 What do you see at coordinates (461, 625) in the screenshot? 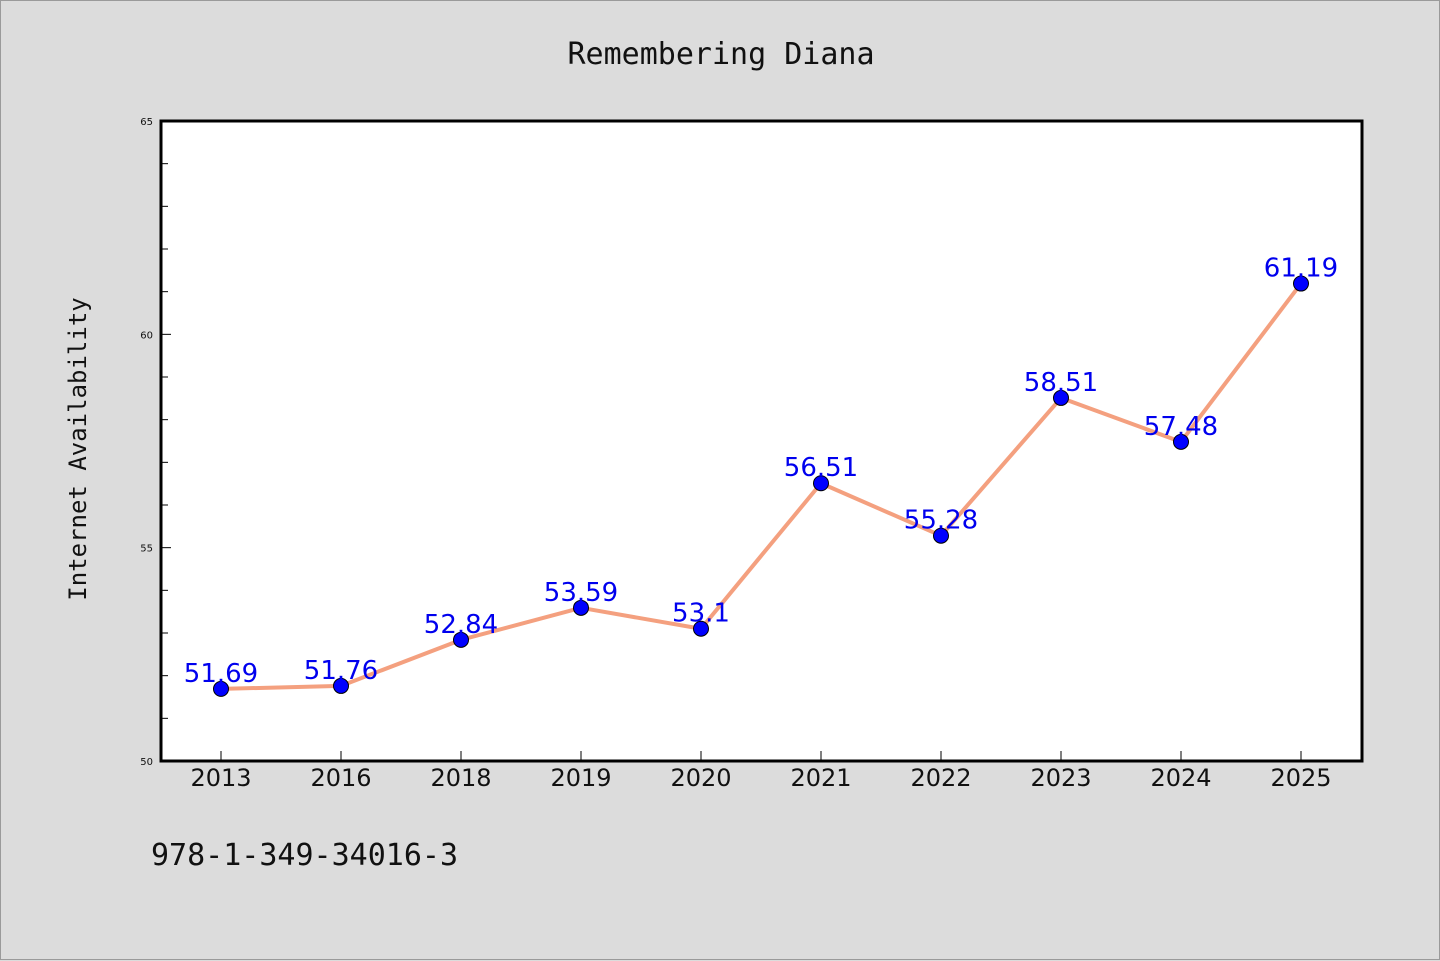
I see `data-label: 52.84` at bounding box center [461, 625].